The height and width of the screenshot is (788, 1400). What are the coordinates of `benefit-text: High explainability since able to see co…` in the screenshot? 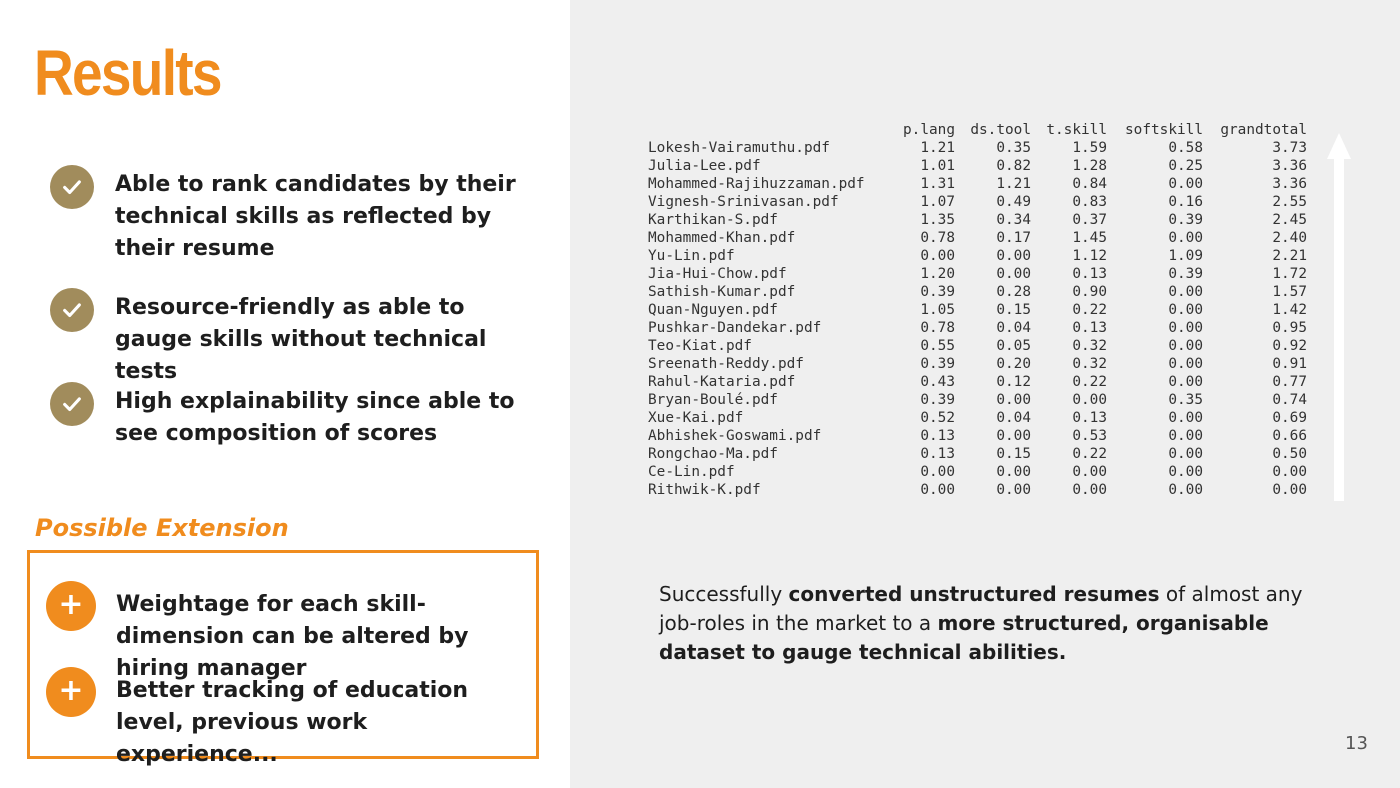 It's located at (315, 417).